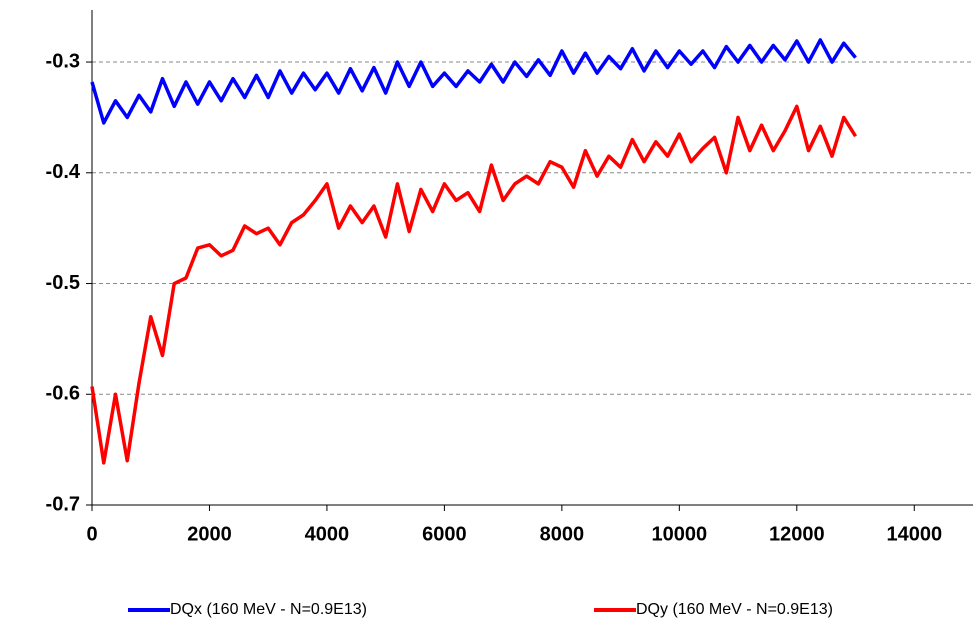  I want to click on x-tick-label: 12000, so click(797, 534).